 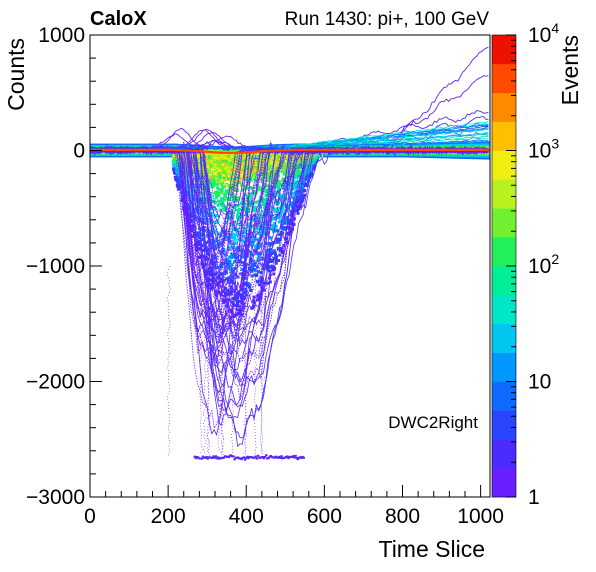 I want to click on z-tick-label: 104, so click(x=543, y=33).